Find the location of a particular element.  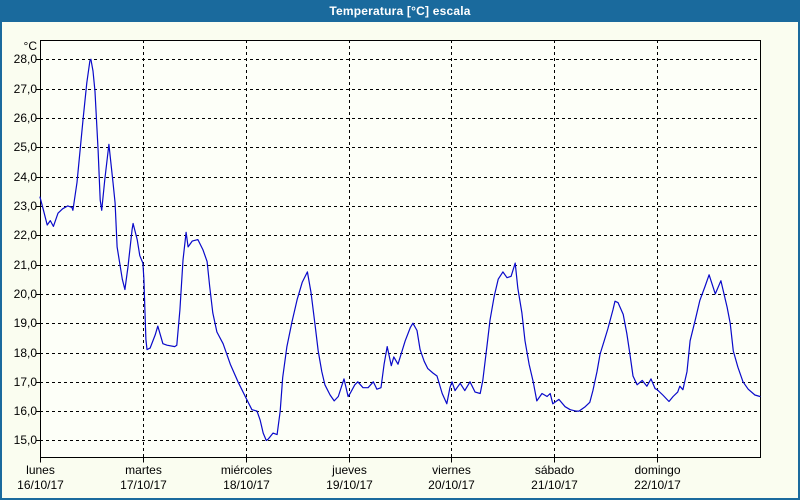

x-day-label: miércoles 18/10/17 is located at coordinates (247, 478).